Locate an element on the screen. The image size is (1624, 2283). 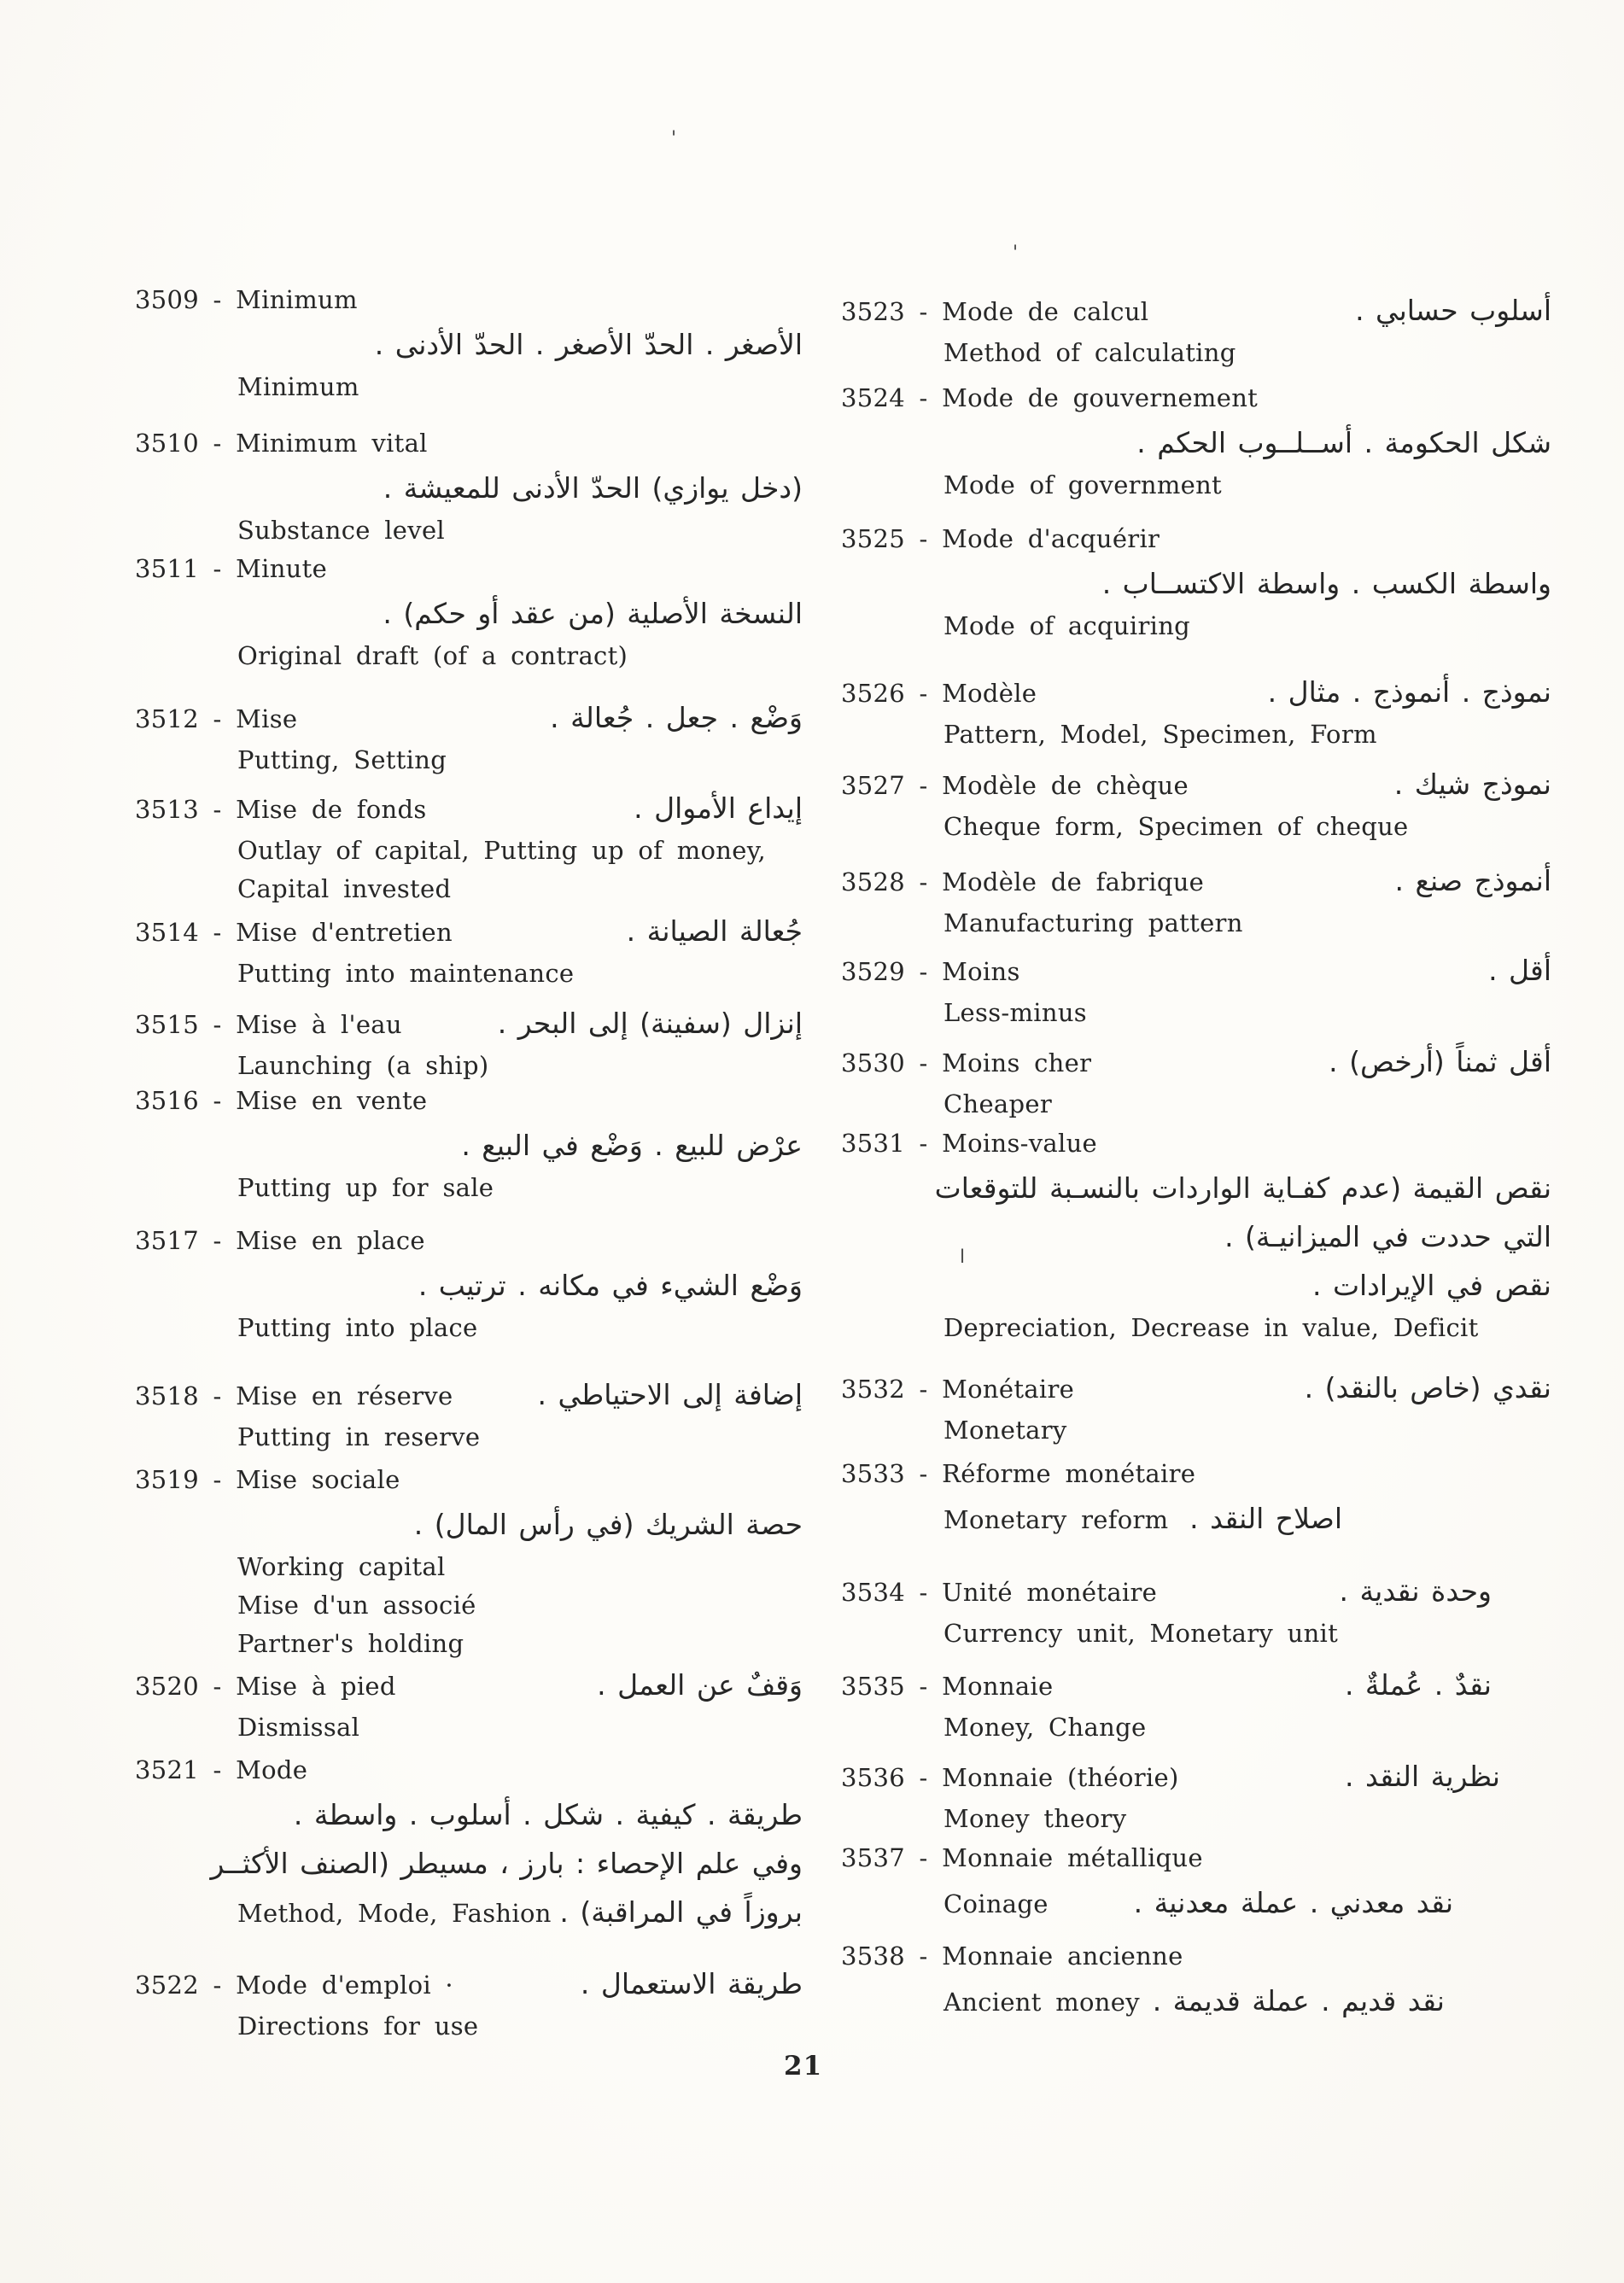
entry-line: عرْض للبيع . وَضْع في البيع . is located at coordinates (469, 1145).